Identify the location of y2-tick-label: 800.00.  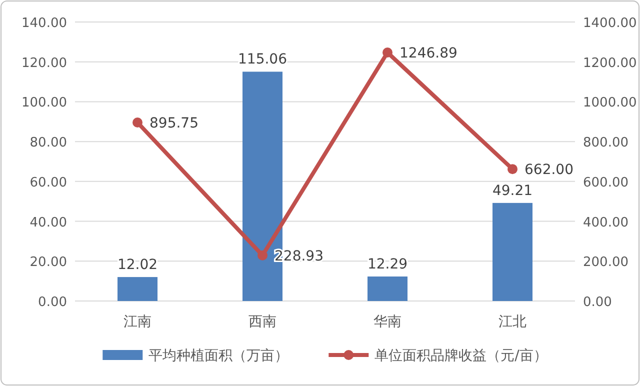
(605, 143).